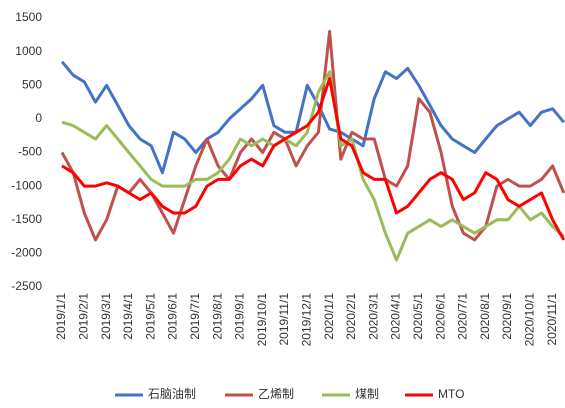  What do you see at coordinates (217, 316) in the screenshot?
I see `x-tick-label: 2019/8/1` at bounding box center [217, 316].